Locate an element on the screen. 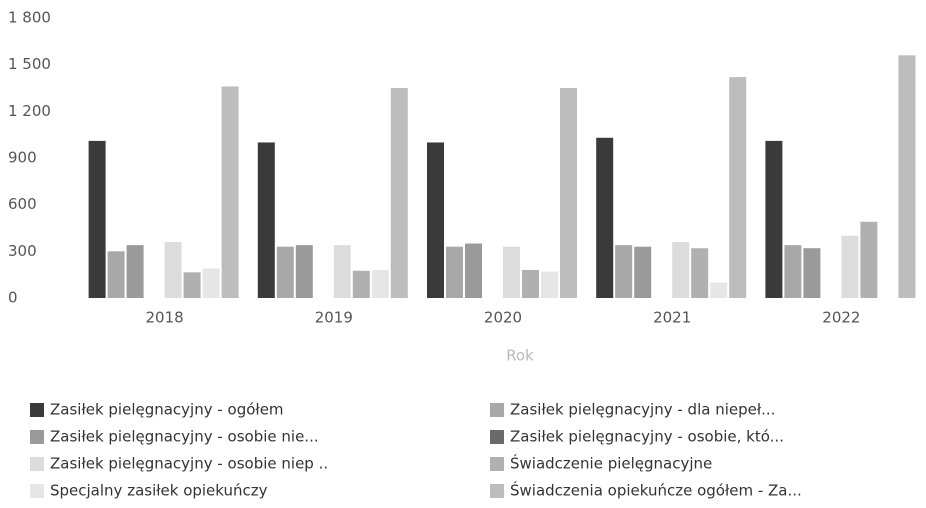 This screenshot has height=508, width=926. legend-label: Świadczenie pielęgnacyjne is located at coordinates (611, 463).